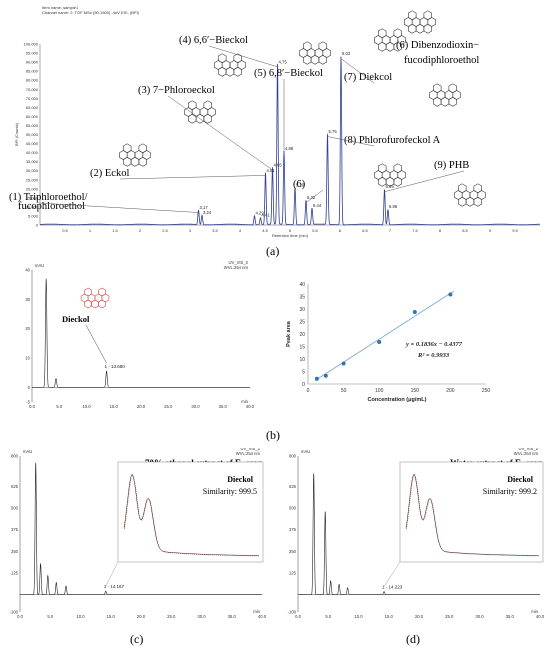 Image resolution: width=550 pixels, height=650 pixels. What do you see at coordinates (115, 366) in the screenshot?
I see `peak-label: 1 - 13.680` at bounding box center [115, 366].